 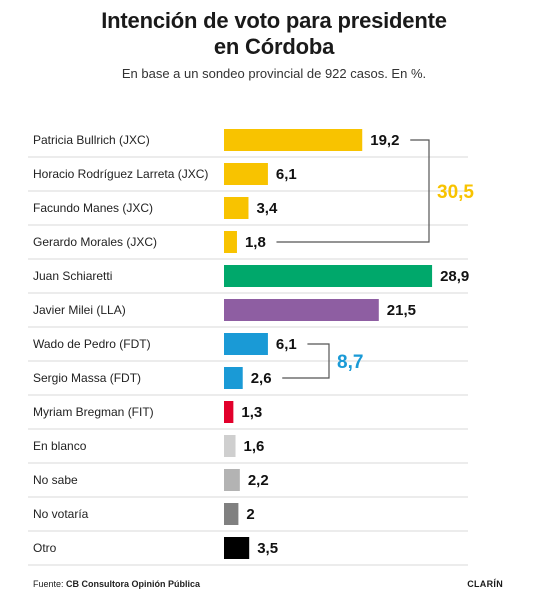 What do you see at coordinates (274, 46) in the screenshot?
I see `chart-title-line-2: en Córdoba` at bounding box center [274, 46].